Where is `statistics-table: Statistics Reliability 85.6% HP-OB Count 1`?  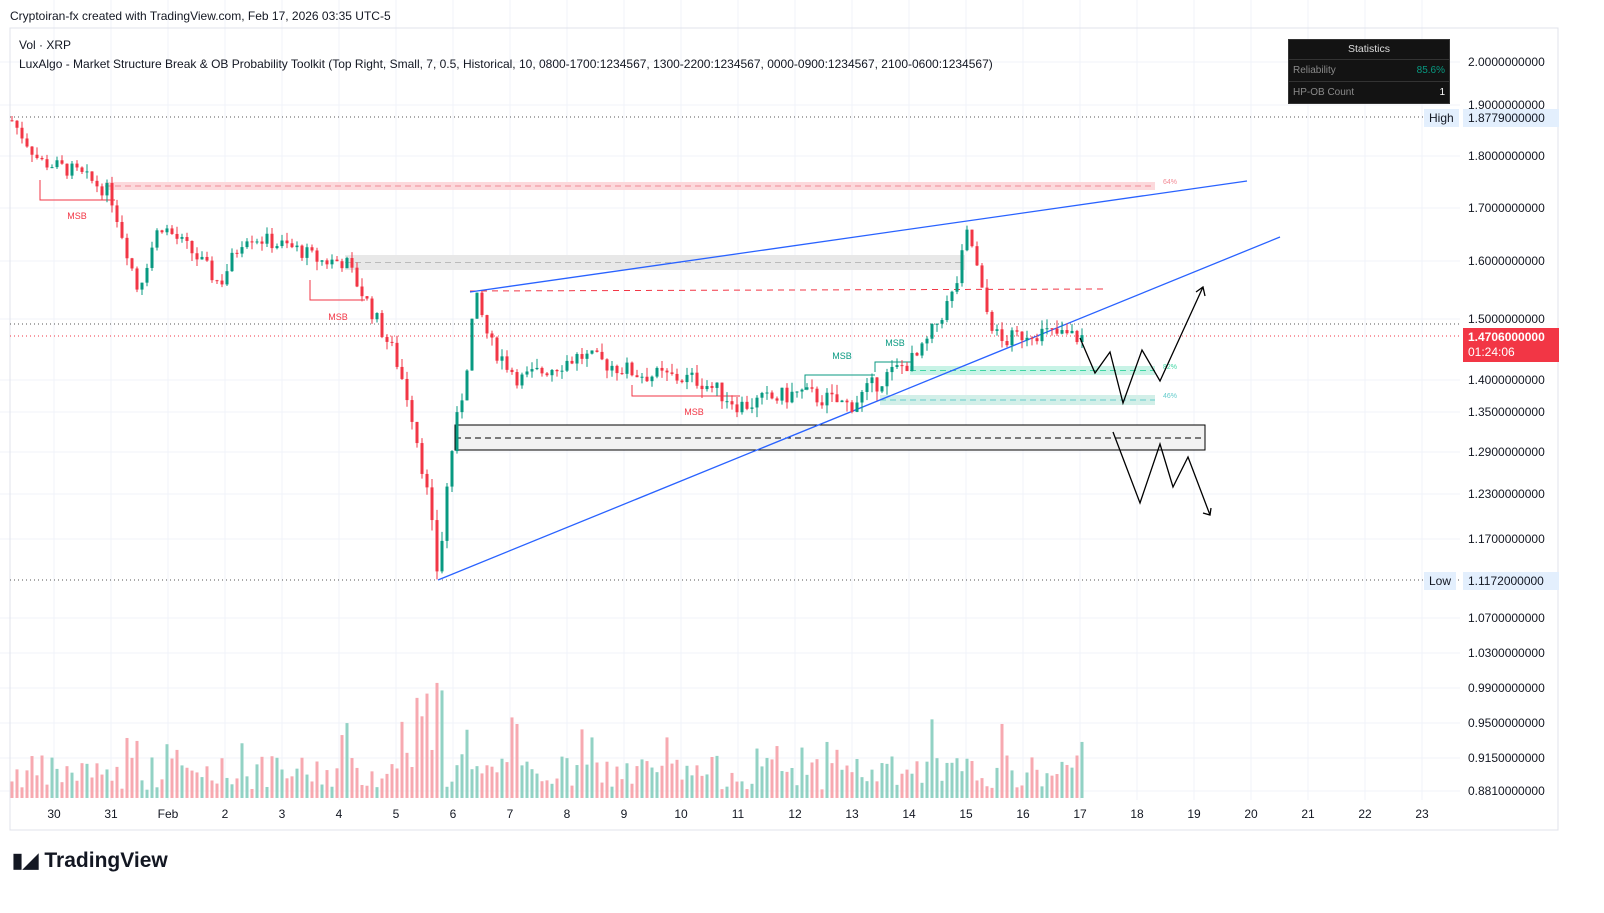
statistics-table: Statistics Reliability 85.6% HP-OB Count 1 is located at coordinates (1369, 71).